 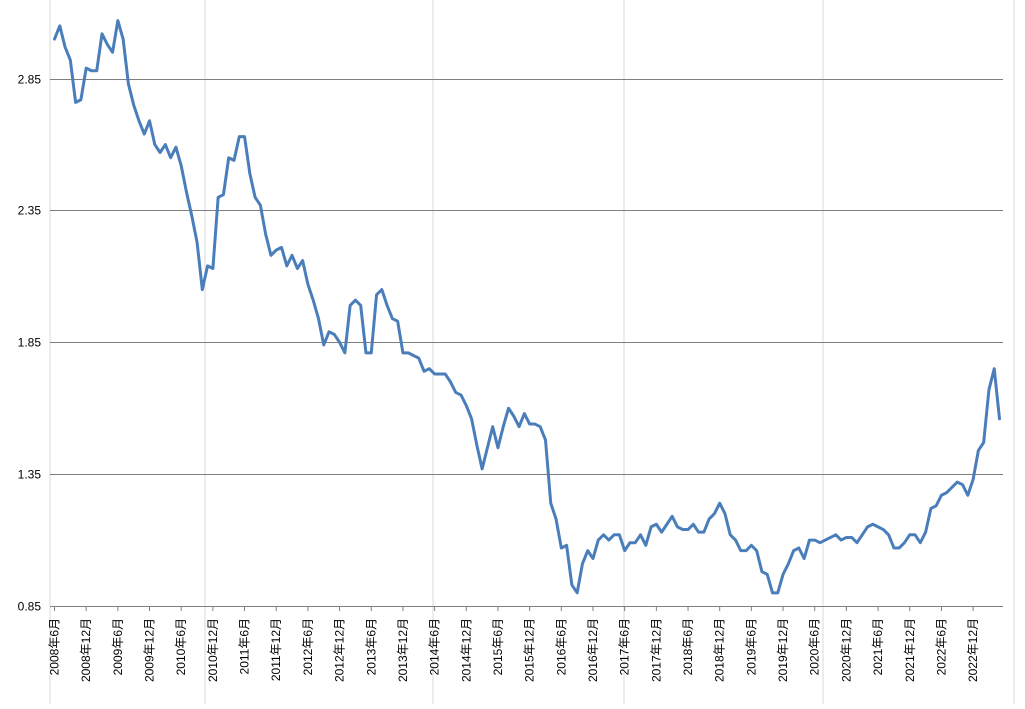 What do you see at coordinates (371, 646) in the screenshot?
I see `x-tick-label: 2013年6月` at bounding box center [371, 646].